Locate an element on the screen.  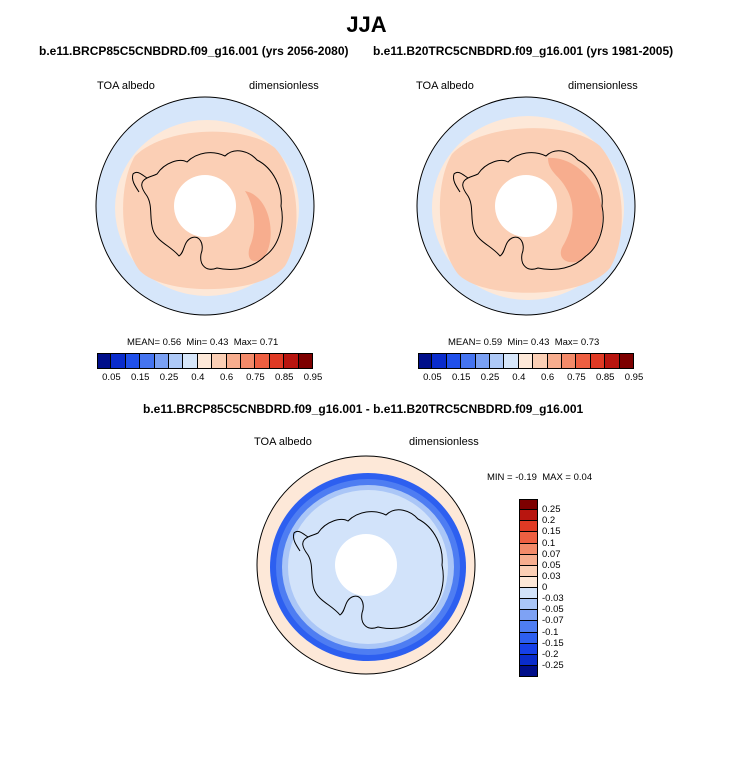
panel2-colorbar is located at coordinates (526, 361).